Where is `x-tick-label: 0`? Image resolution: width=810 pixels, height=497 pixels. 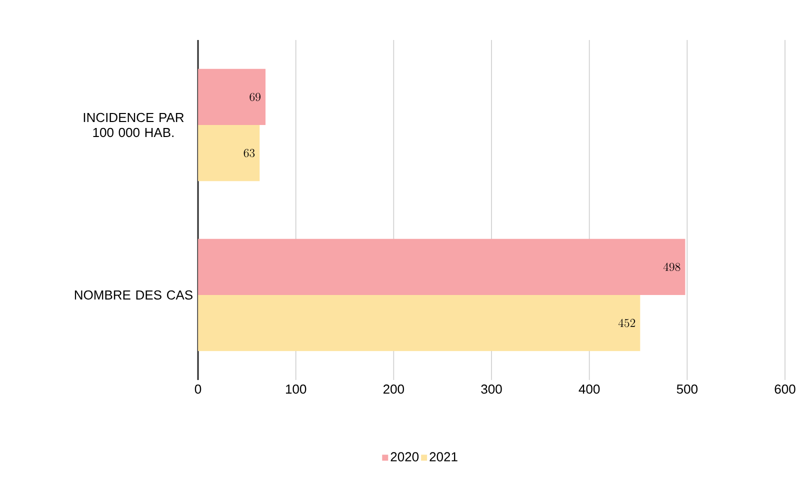
x-tick-label: 0 is located at coordinates (198, 389).